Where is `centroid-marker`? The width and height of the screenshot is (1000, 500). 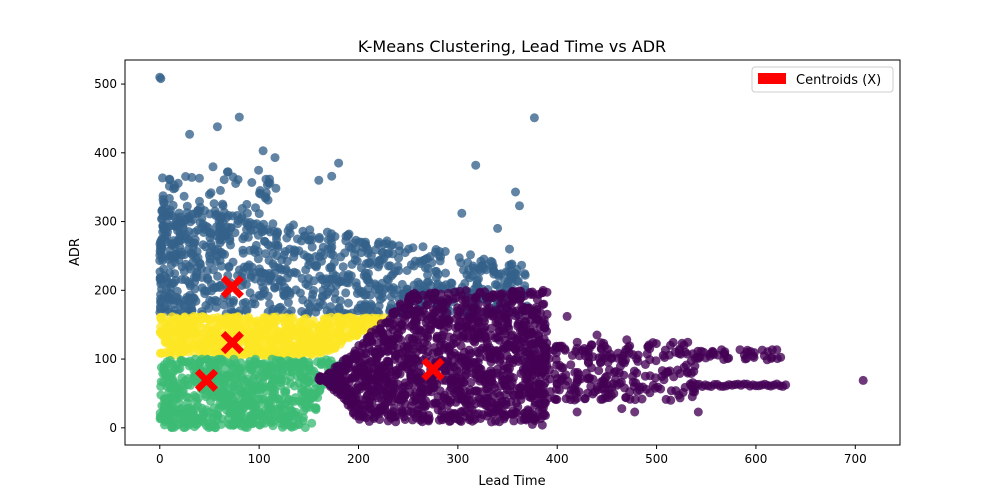
centroid-marker is located at coordinates (232, 287).